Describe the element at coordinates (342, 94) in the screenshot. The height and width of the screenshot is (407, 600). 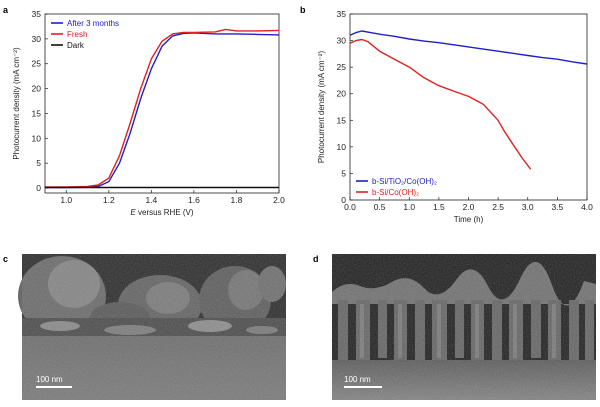
I see `b-y-tick-label: 20` at that location.